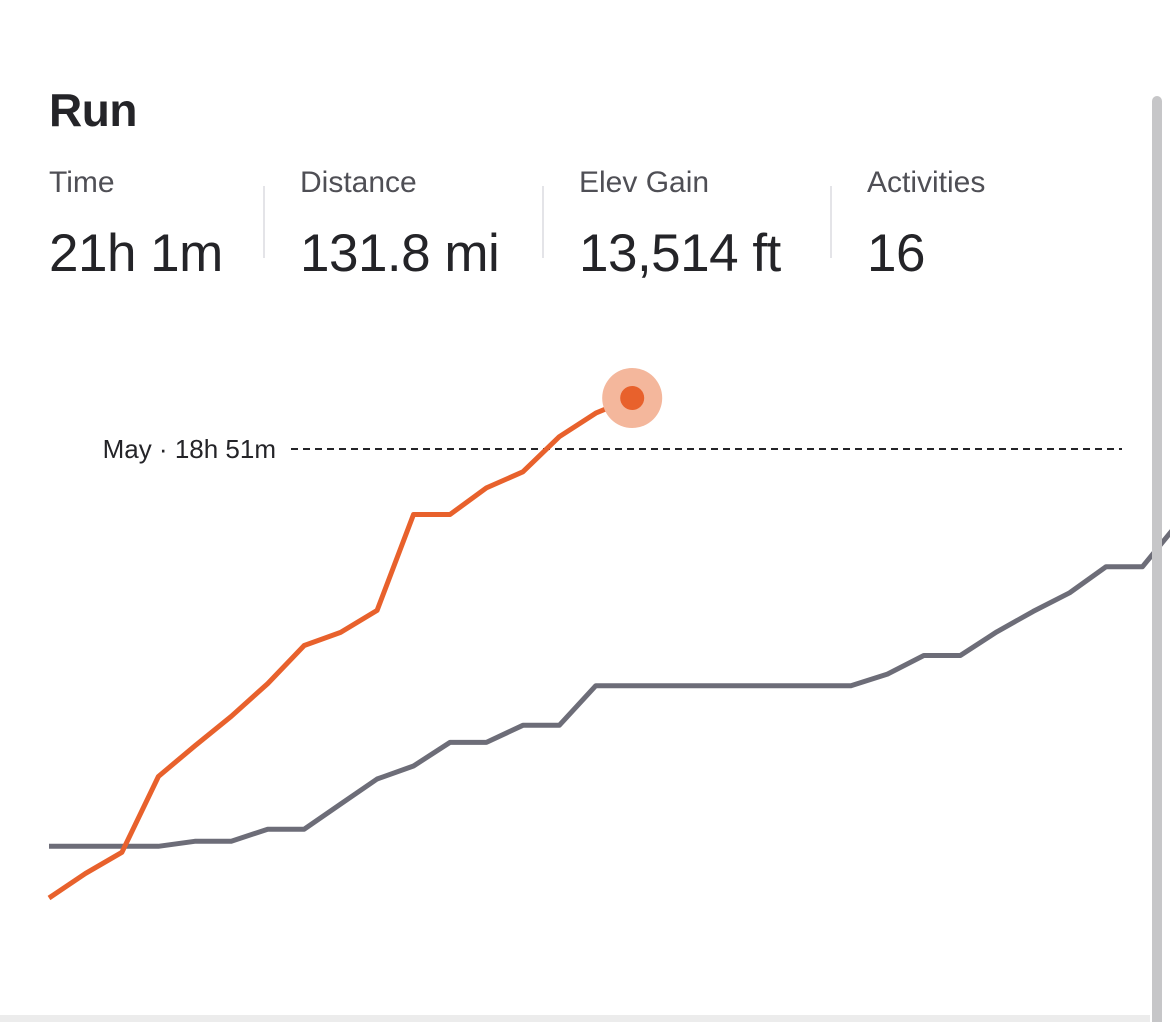 The width and height of the screenshot is (1170, 1022). What do you see at coordinates (926, 182) in the screenshot?
I see `stat-activities-label: Activities` at bounding box center [926, 182].